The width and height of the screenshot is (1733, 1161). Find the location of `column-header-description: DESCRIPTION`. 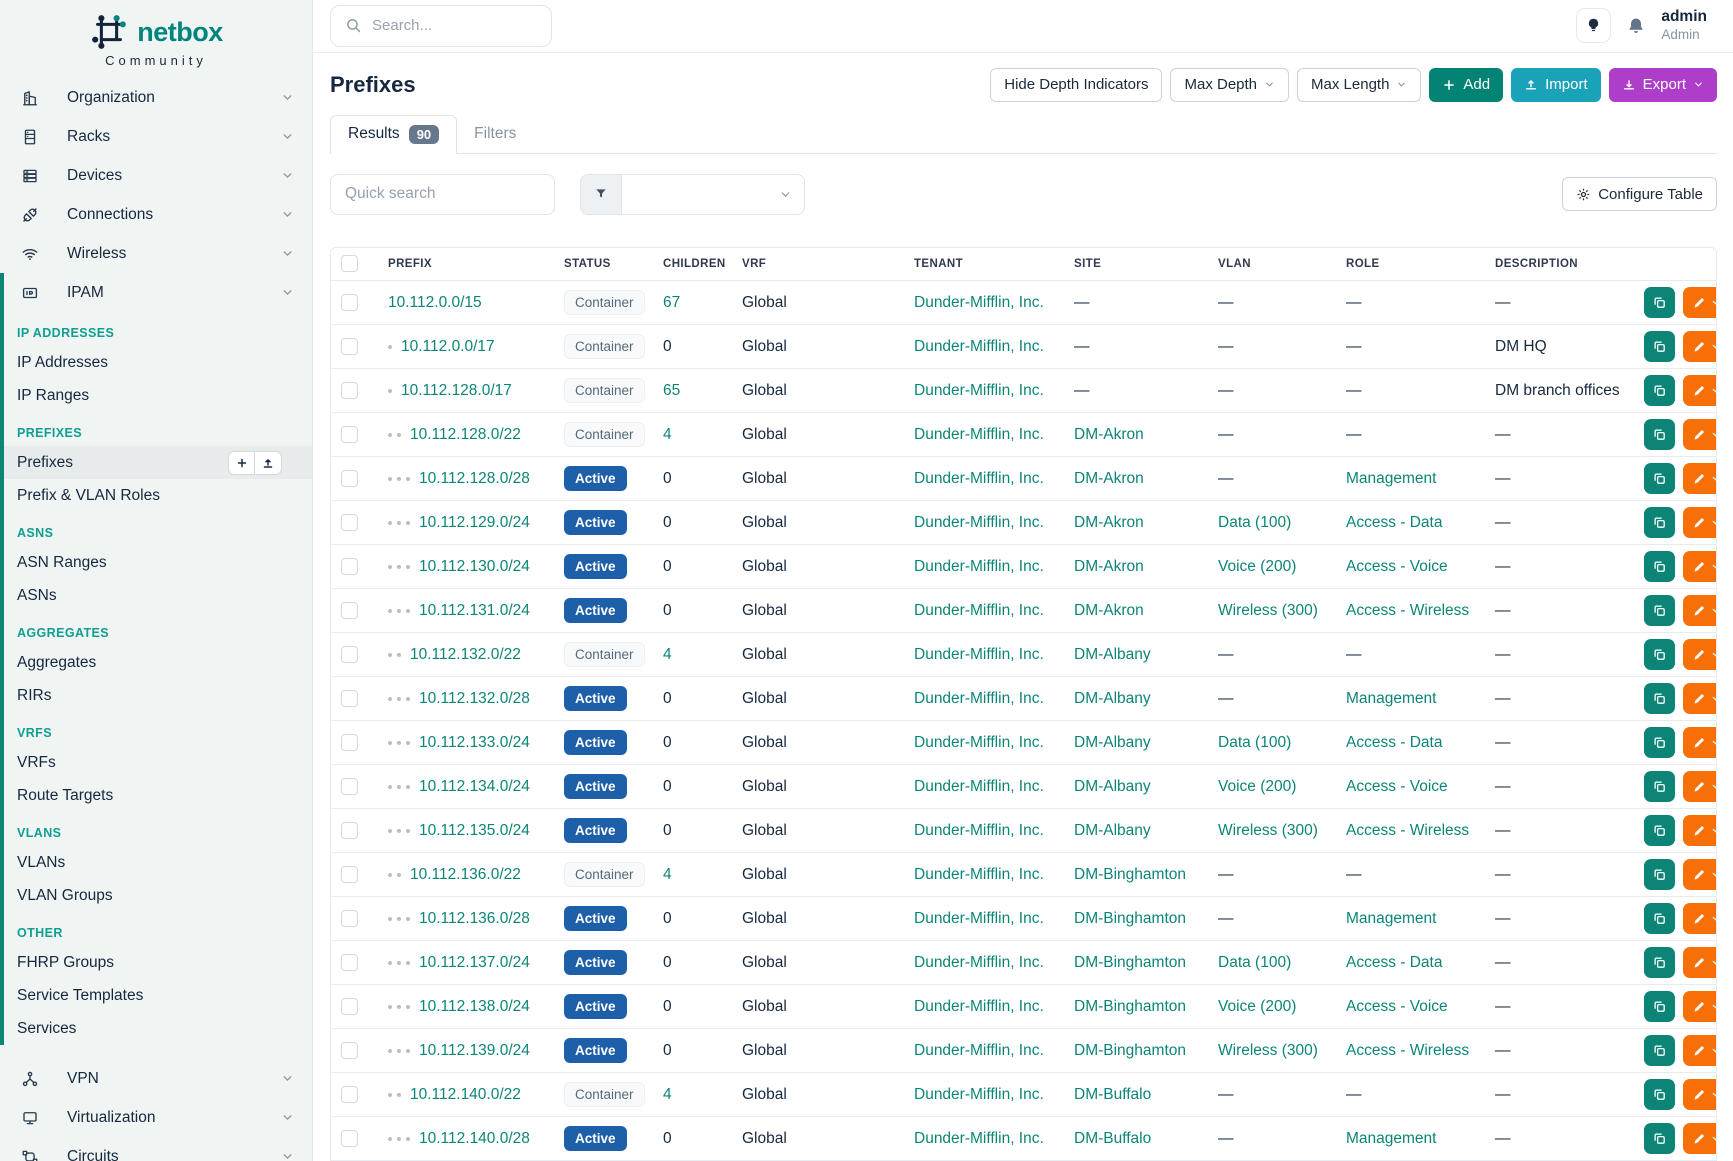

column-header-description: DESCRIPTION is located at coordinates (1559, 264).